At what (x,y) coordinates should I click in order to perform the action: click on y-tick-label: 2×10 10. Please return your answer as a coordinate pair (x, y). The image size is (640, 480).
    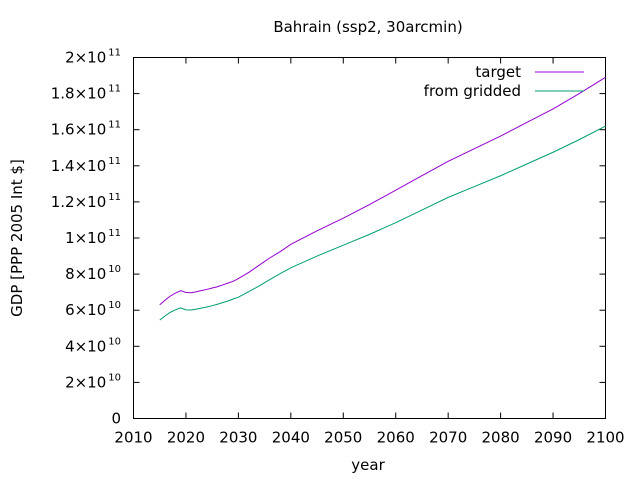
    Looking at the image, I should click on (93, 381).